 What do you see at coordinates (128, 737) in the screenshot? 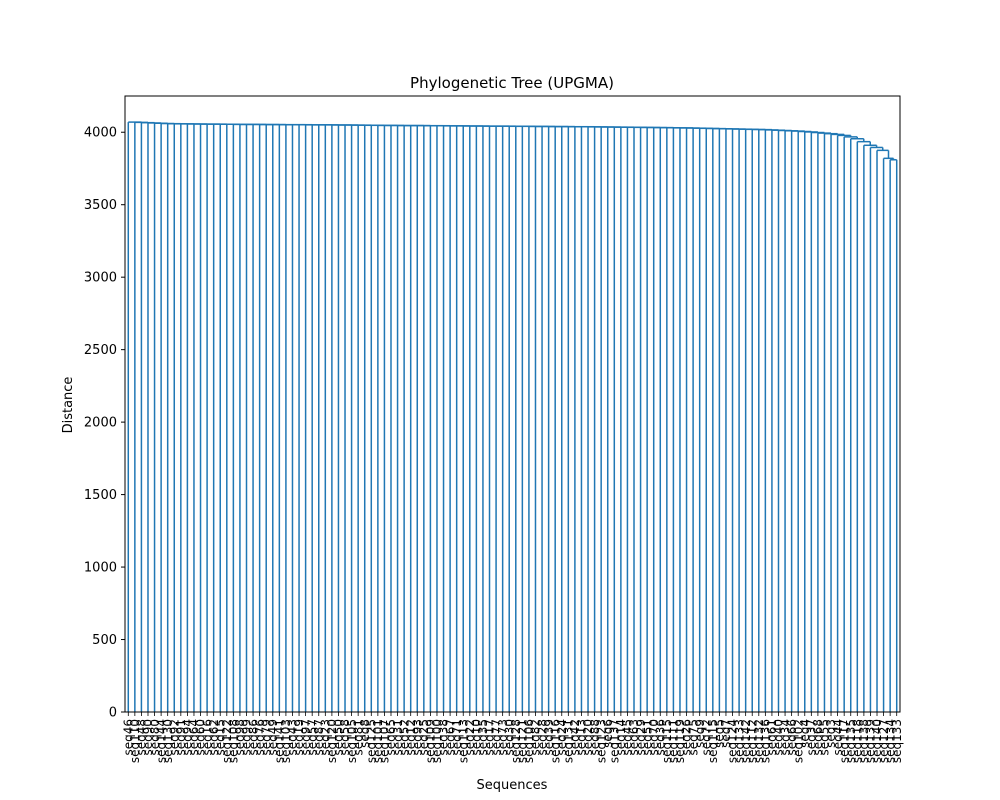
I see `leaf-label: seq46` at bounding box center [128, 737].